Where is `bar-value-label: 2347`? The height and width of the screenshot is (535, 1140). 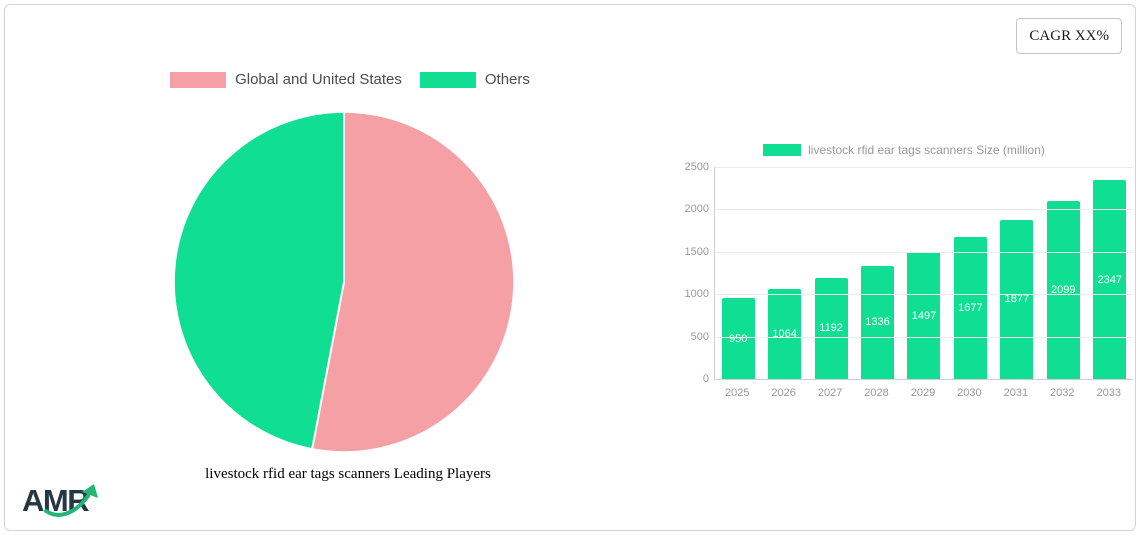 bar-value-label: 2347 is located at coordinates (1109, 279).